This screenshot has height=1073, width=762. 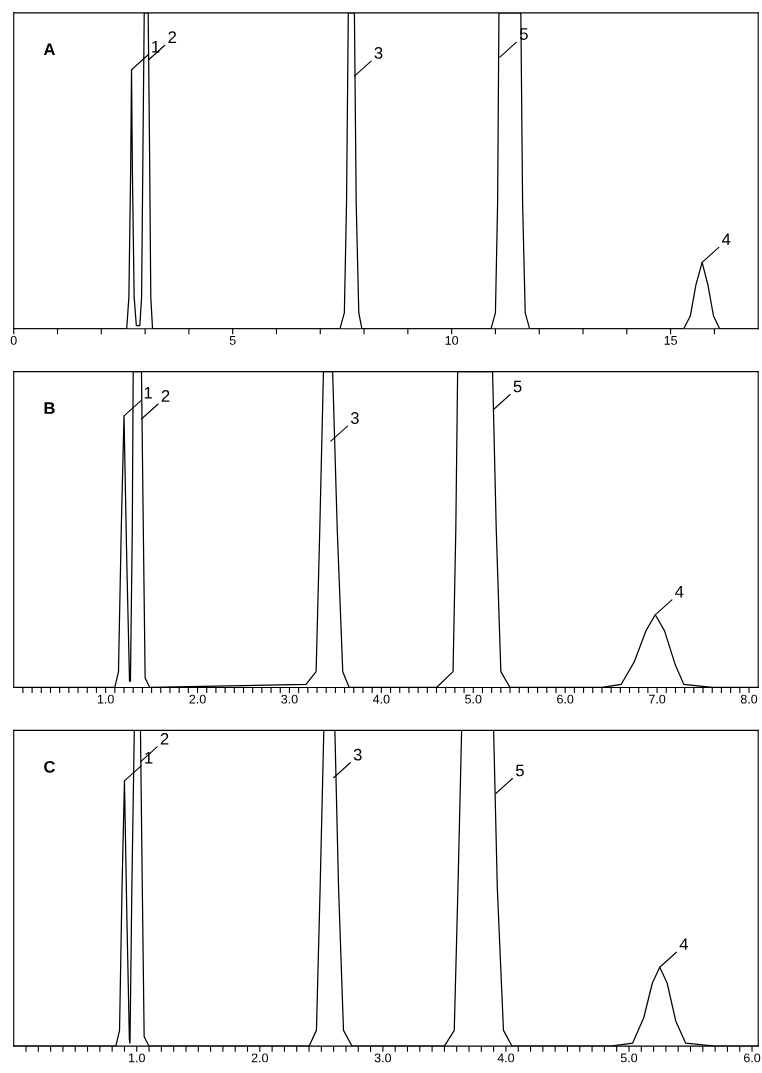 I want to click on text: B, so click(x=49, y=408).